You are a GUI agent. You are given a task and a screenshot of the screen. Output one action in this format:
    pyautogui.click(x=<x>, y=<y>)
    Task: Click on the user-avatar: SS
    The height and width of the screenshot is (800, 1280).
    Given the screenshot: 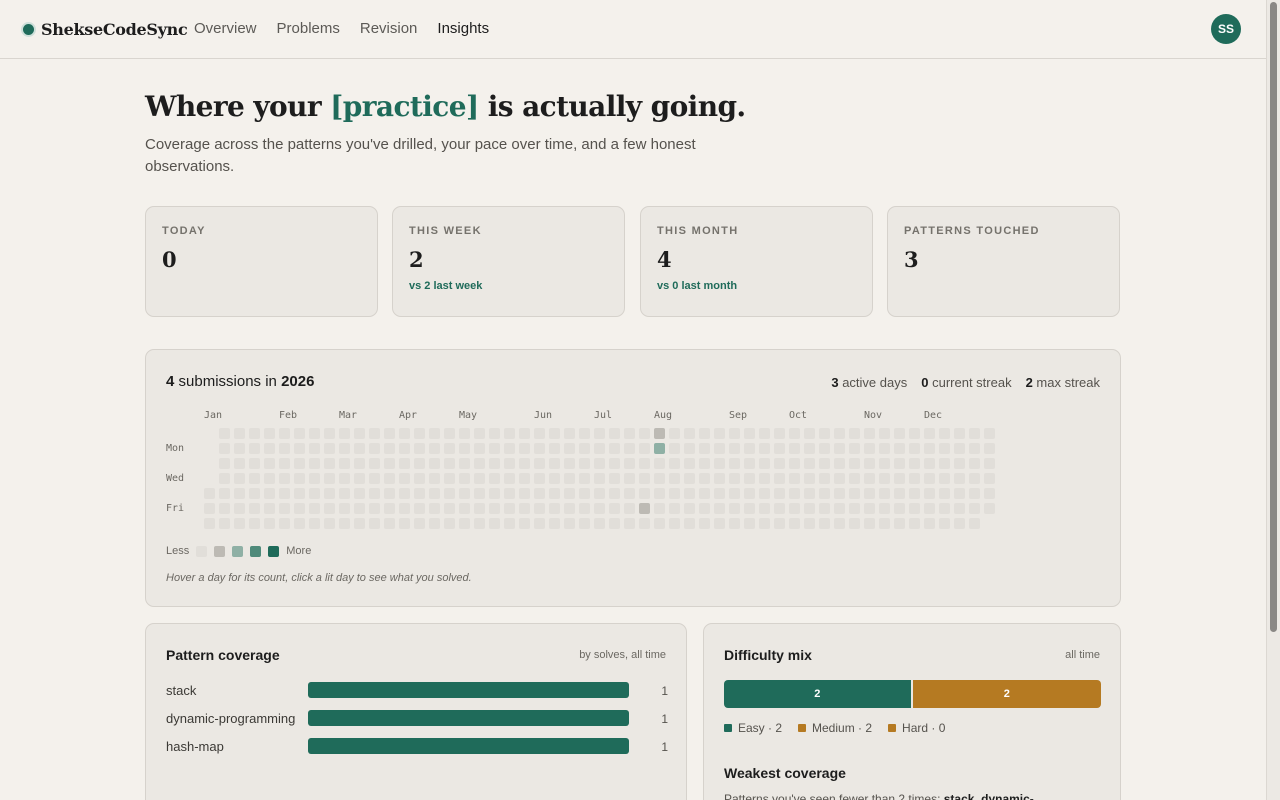 What is the action you would take?
    pyautogui.click(x=1226, y=29)
    